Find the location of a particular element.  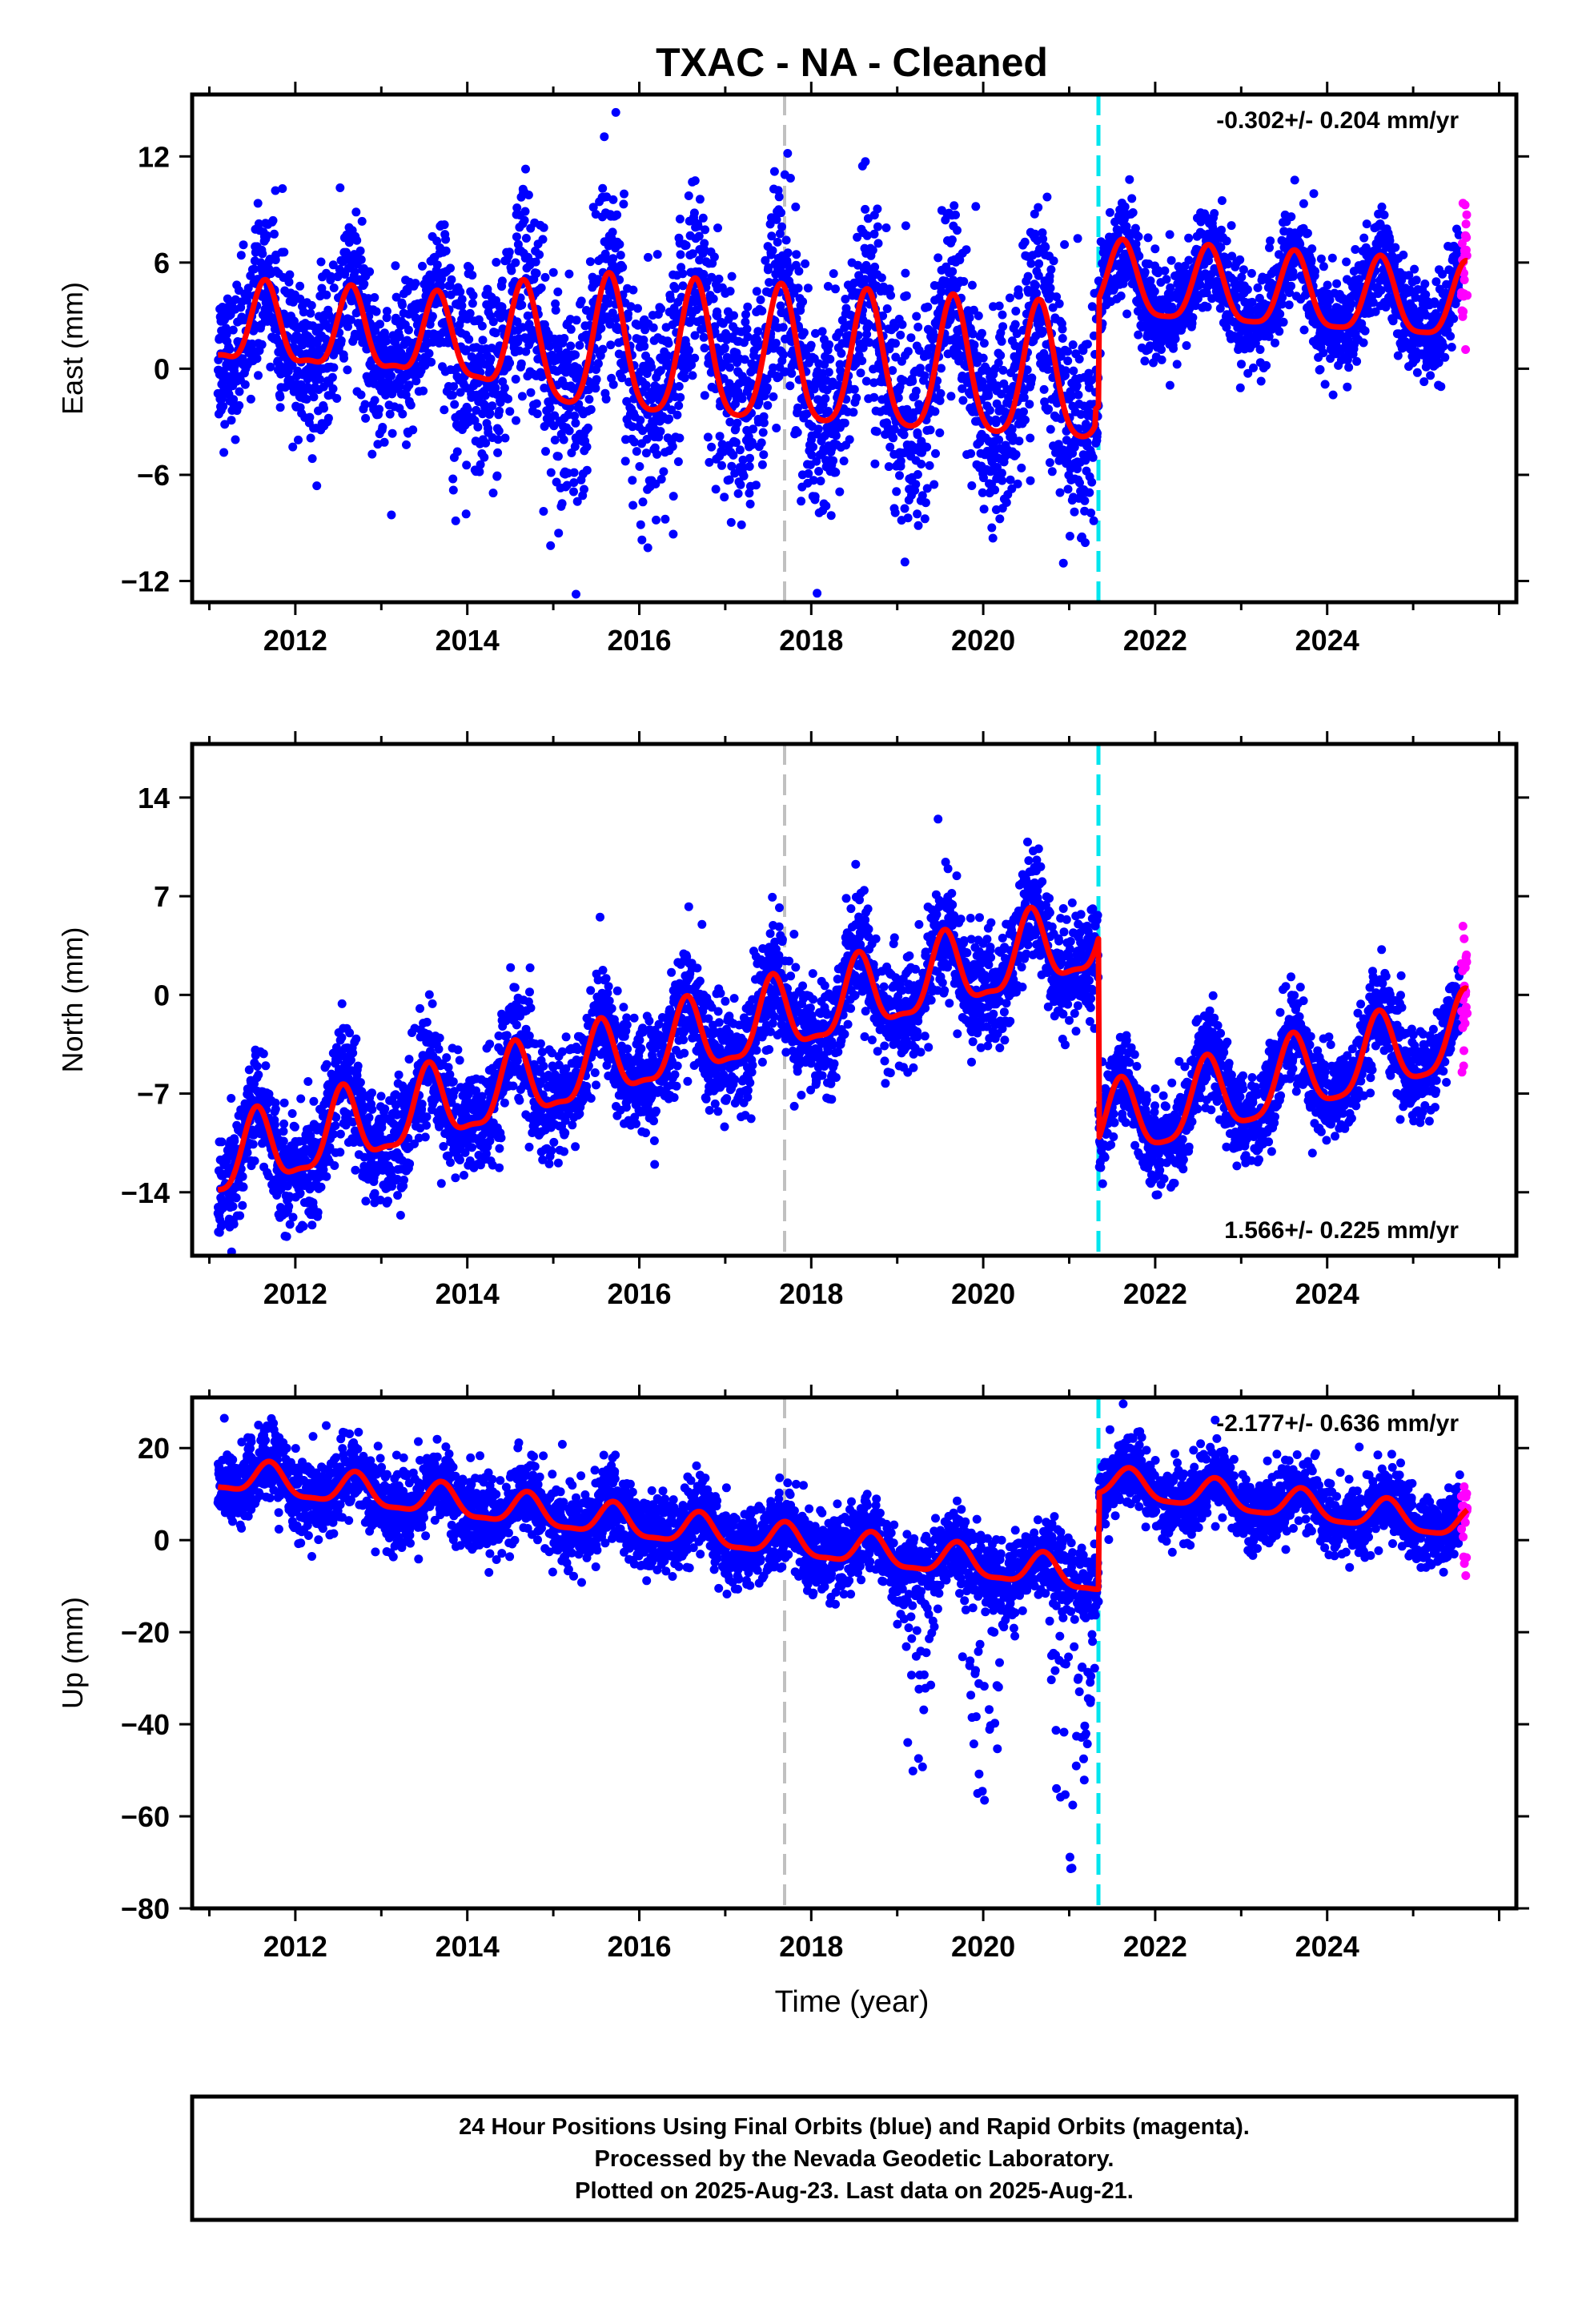

chart-title: TXAC - NA - Cleaned is located at coordinates (852, 62).